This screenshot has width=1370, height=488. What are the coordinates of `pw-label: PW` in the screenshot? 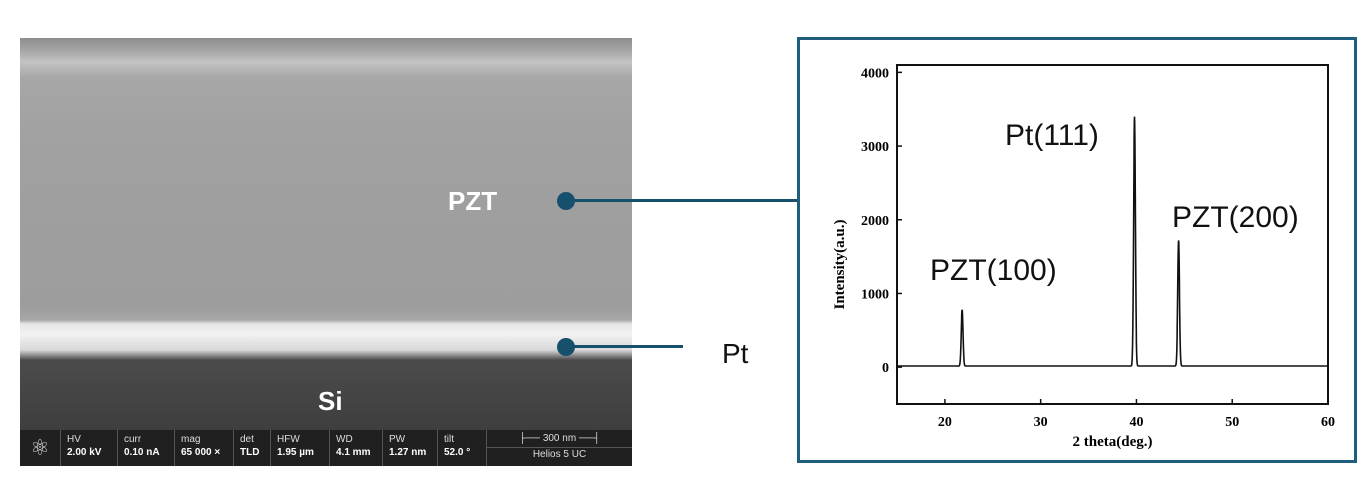 It's located at (397, 439).